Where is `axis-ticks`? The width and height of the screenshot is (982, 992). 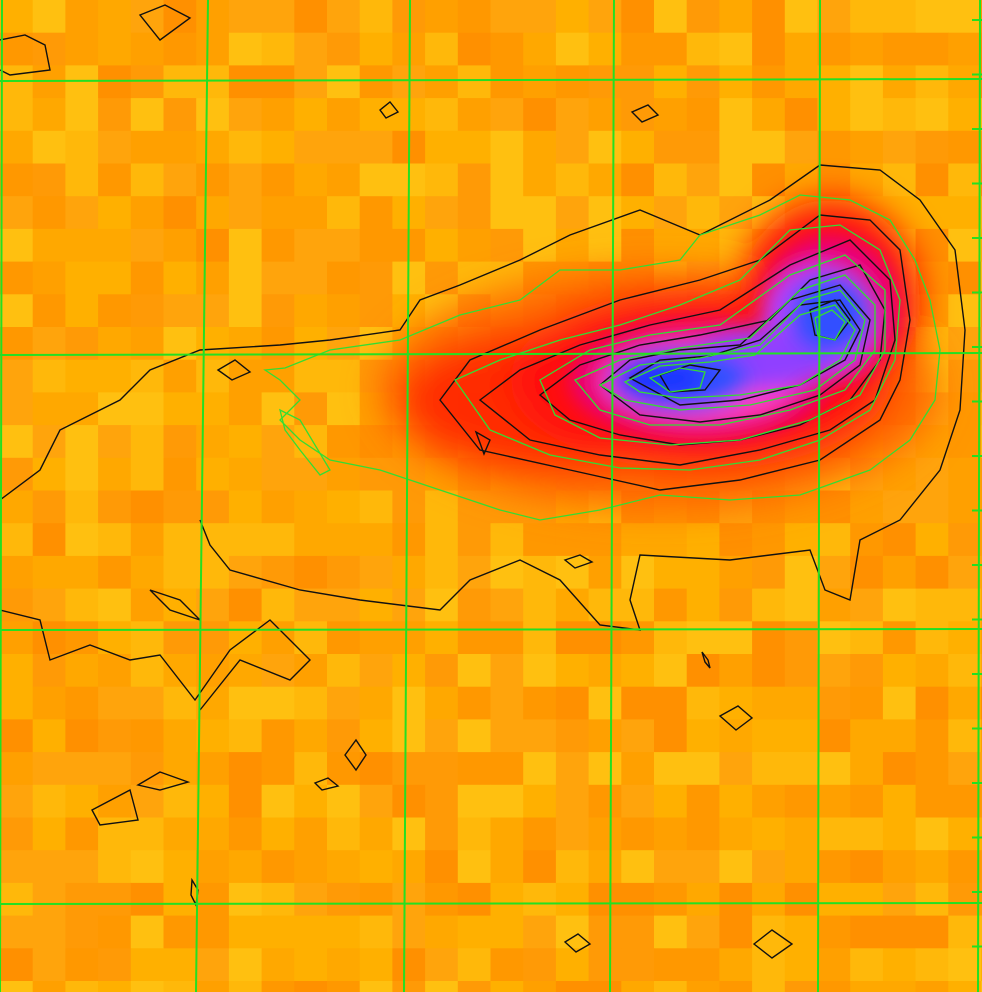 axis-ticks is located at coordinates (977, 483).